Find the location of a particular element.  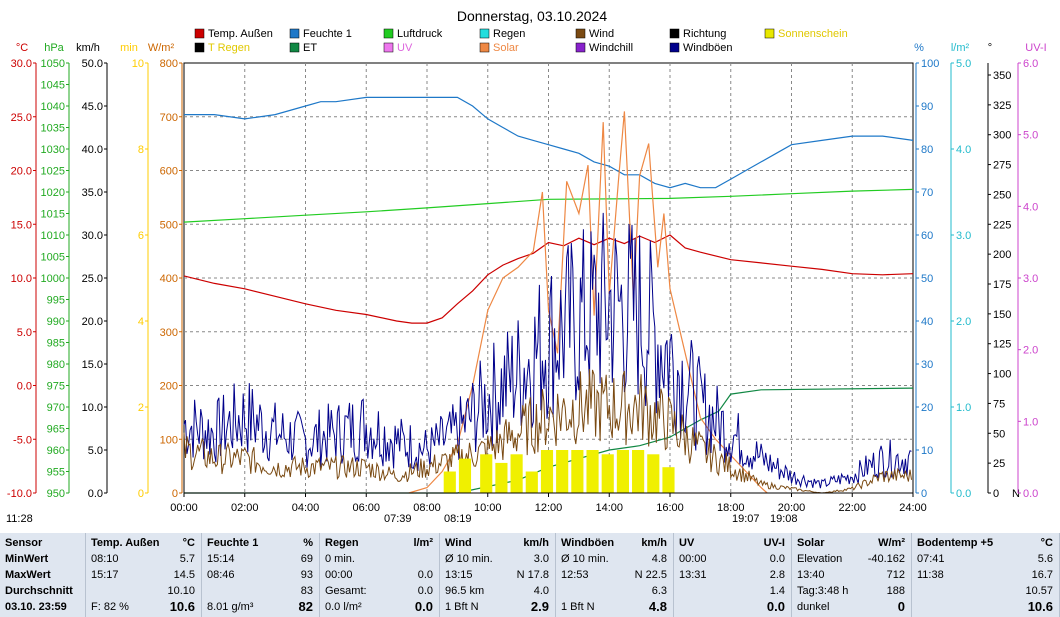

stats-row: dunkel 0 is located at coordinates (851, 607).